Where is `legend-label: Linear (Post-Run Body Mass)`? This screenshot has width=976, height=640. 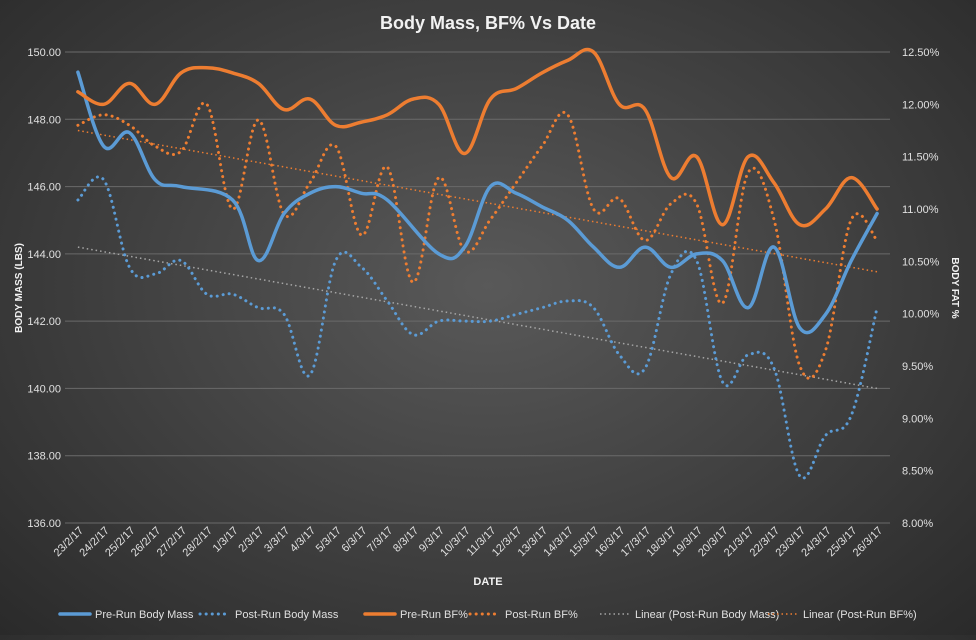 legend-label: Linear (Post-Run Body Mass) is located at coordinates (707, 615).